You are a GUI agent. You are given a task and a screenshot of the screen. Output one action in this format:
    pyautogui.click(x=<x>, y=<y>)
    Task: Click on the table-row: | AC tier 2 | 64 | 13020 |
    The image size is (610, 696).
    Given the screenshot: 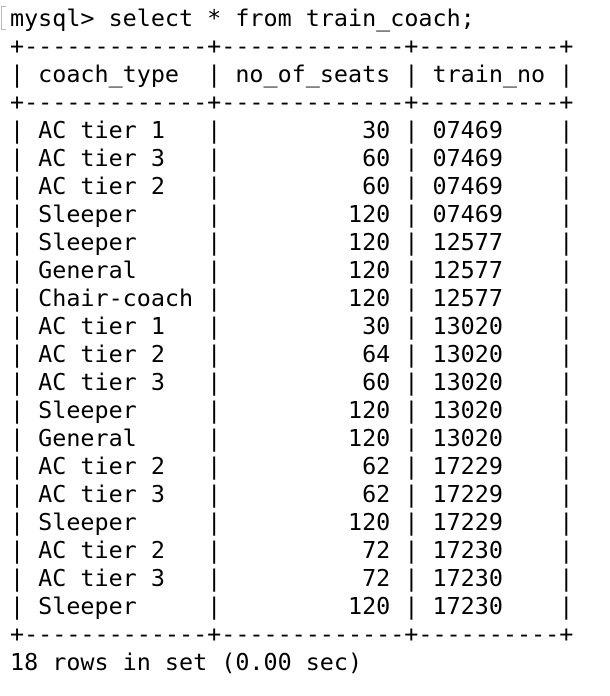 What is the action you would take?
    pyautogui.click(x=292, y=354)
    